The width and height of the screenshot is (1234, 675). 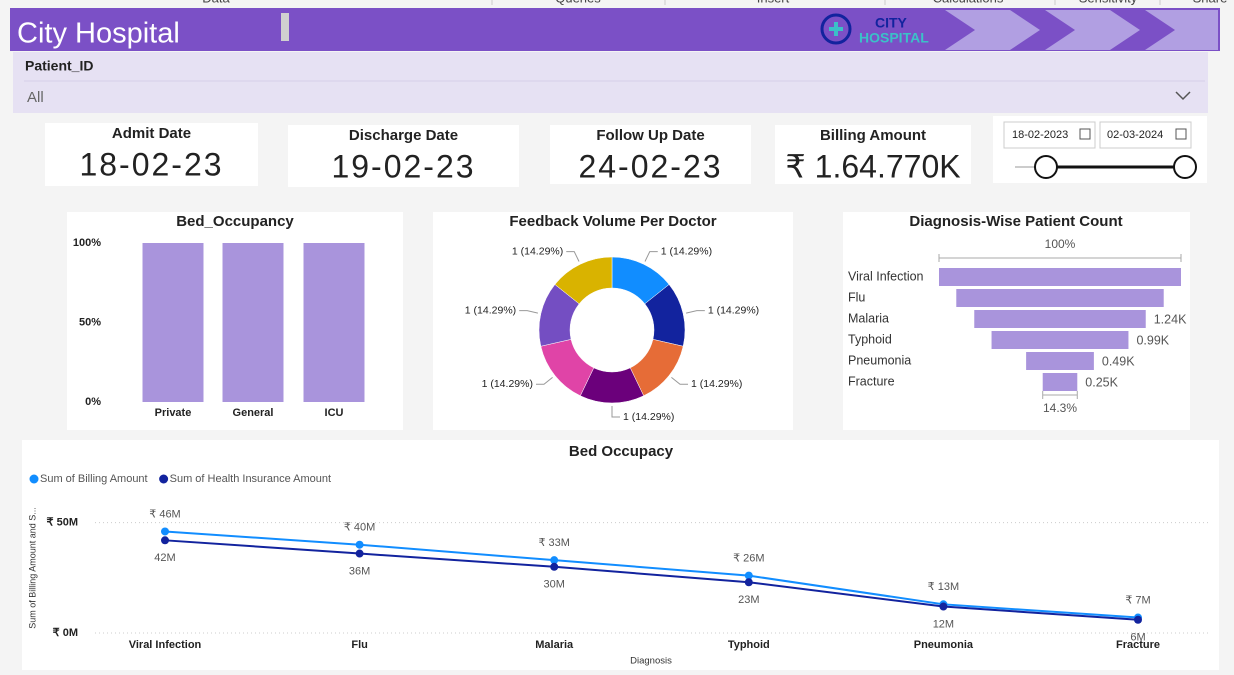 What do you see at coordinates (1137, 600) in the screenshot?
I see `data-label: ₹ 7M` at bounding box center [1137, 600].